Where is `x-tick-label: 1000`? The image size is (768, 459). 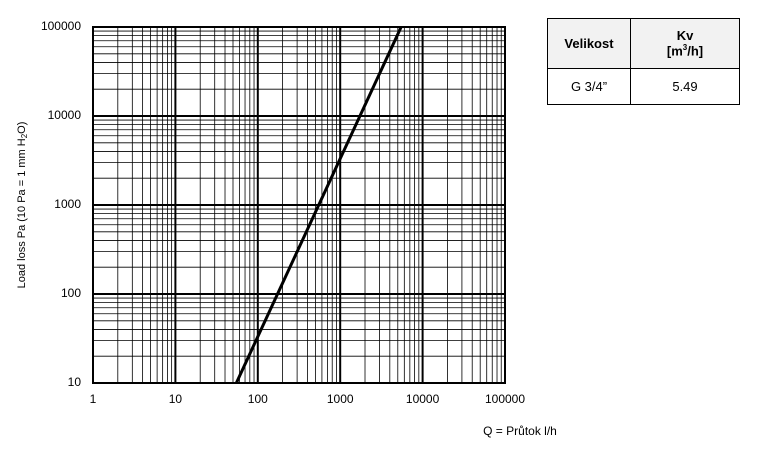 x-tick-label: 1000 is located at coordinates (340, 399).